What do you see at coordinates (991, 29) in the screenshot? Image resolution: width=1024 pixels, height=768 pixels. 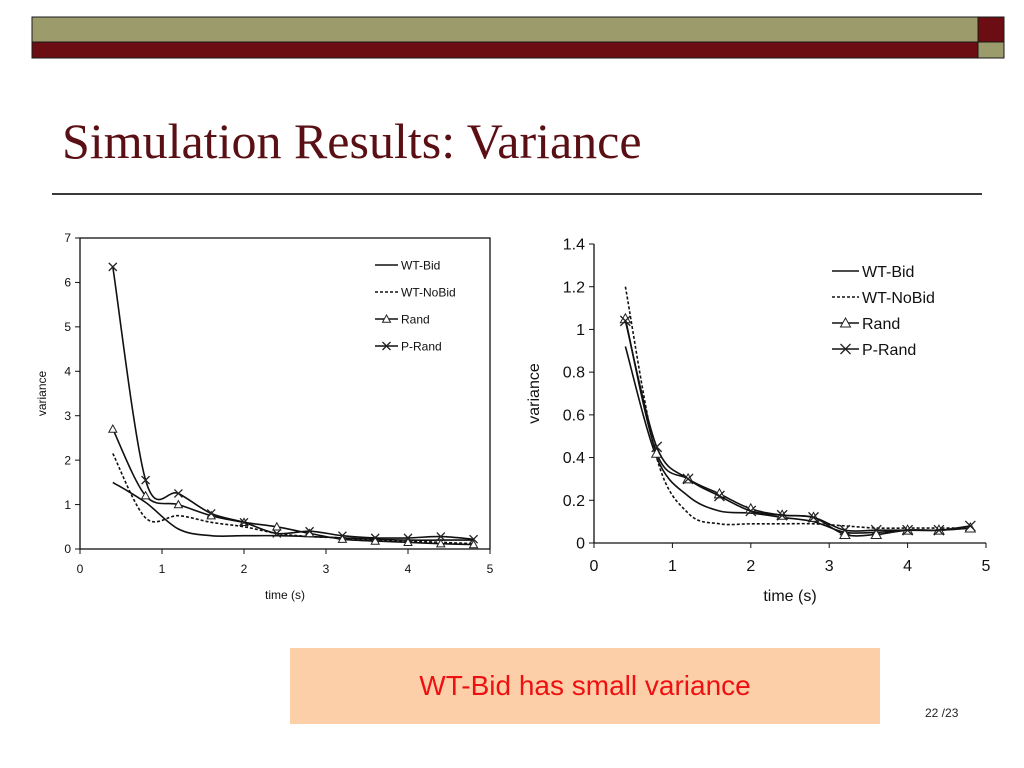 I see `maroon-square` at bounding box center [991, 29].